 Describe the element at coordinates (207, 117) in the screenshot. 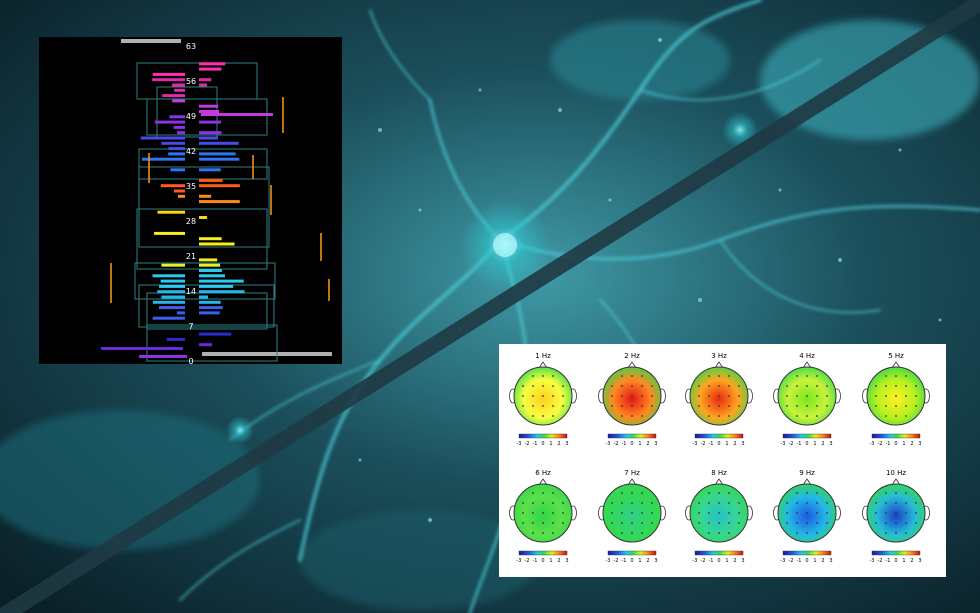

I see `channel-group-box` at that location.